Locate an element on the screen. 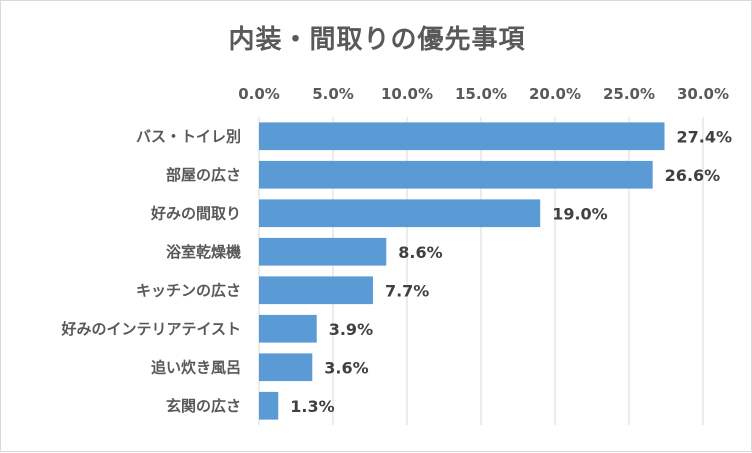 The width and height of the screenshot is (752, 453). x-axis-tick-labels: 0.0% 5.0% 10.0% 15.0% 20.0% 25.0% 30.0% is located at coordinates (483, 94).